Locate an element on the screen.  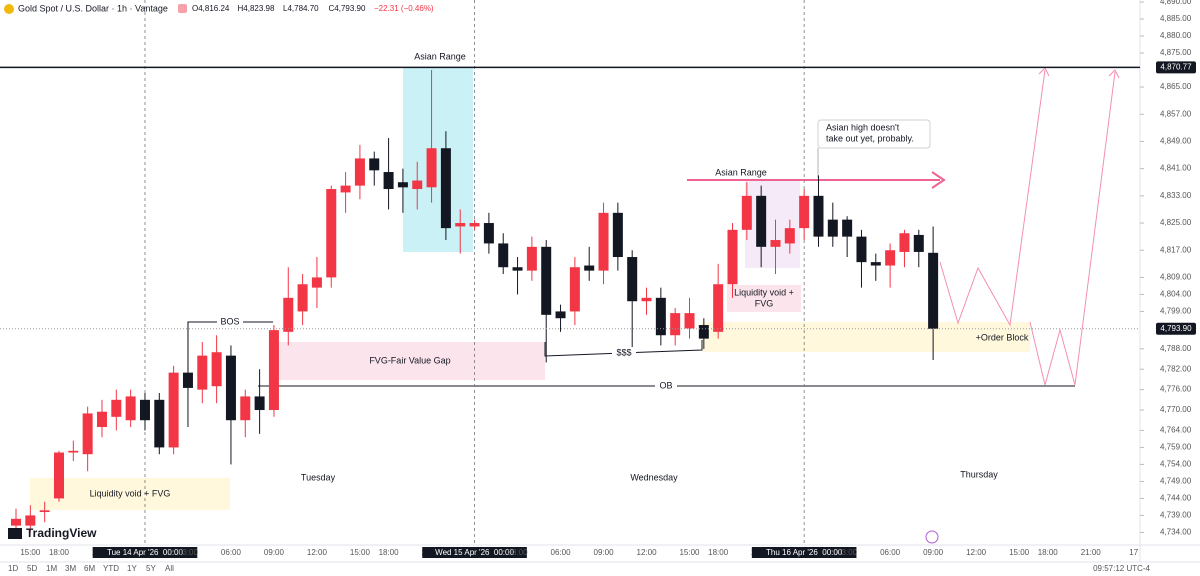
callout-text: take out yet, probably. is located at coordinates (870, 138).